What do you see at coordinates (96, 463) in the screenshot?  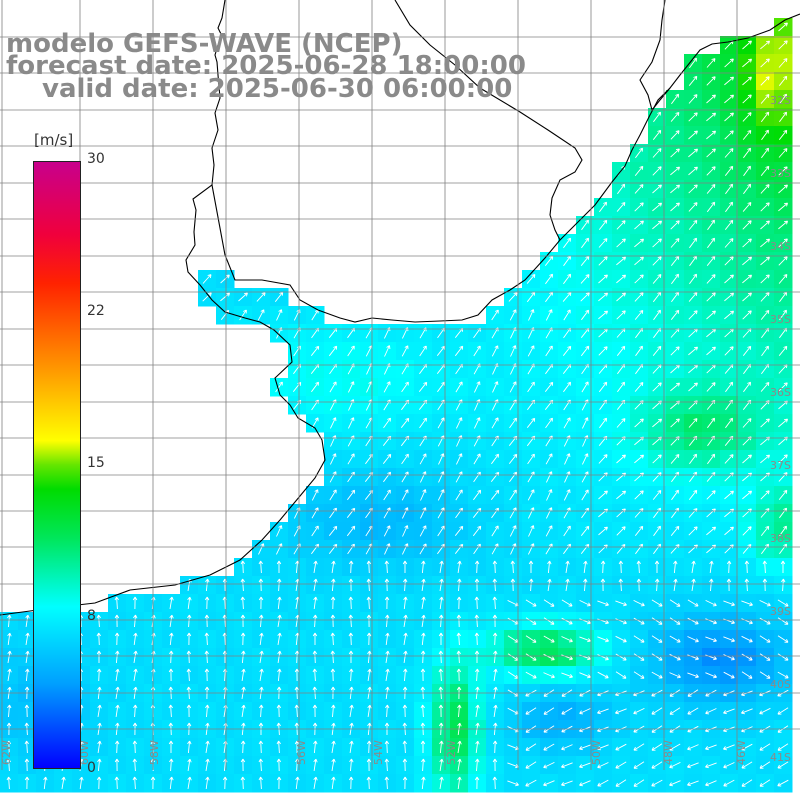 I see `legend-tick: 15` at bounding box center [96, 463].